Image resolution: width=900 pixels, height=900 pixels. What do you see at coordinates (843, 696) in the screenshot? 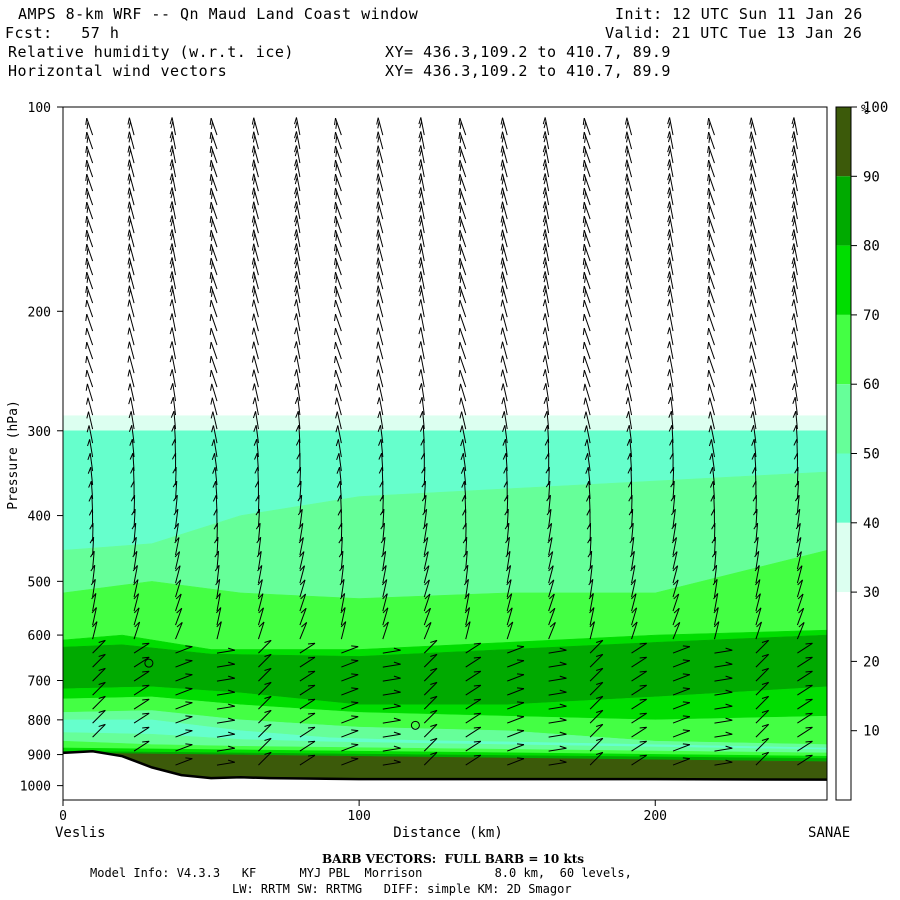
I see `colorbar-swatch` at bounding box center [843, 696].